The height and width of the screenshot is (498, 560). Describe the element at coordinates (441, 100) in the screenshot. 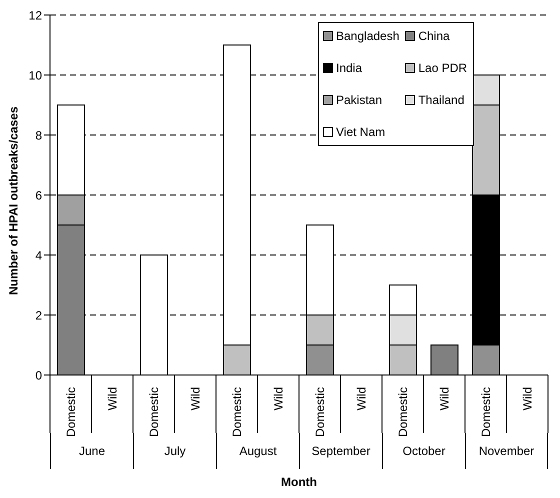

I see `legend-label: Thailand` at that location.